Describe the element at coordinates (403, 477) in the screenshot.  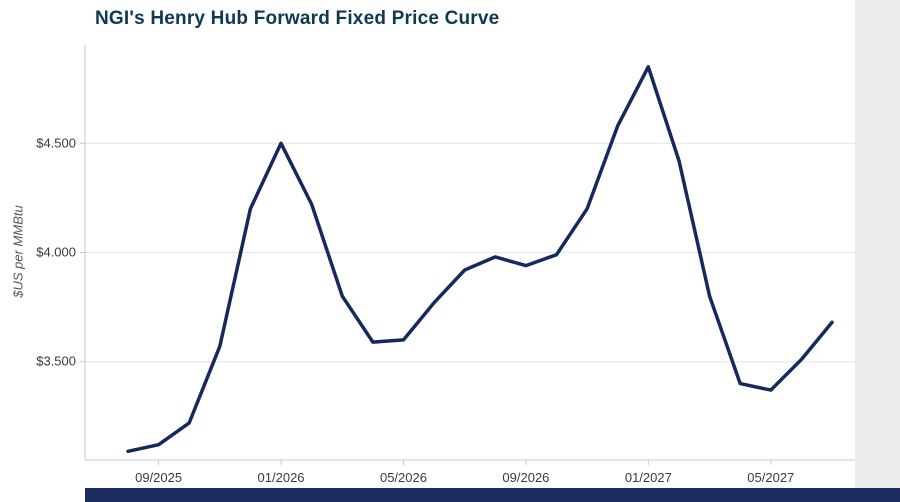
I see `x-tick-label: 05/2026` at that location.